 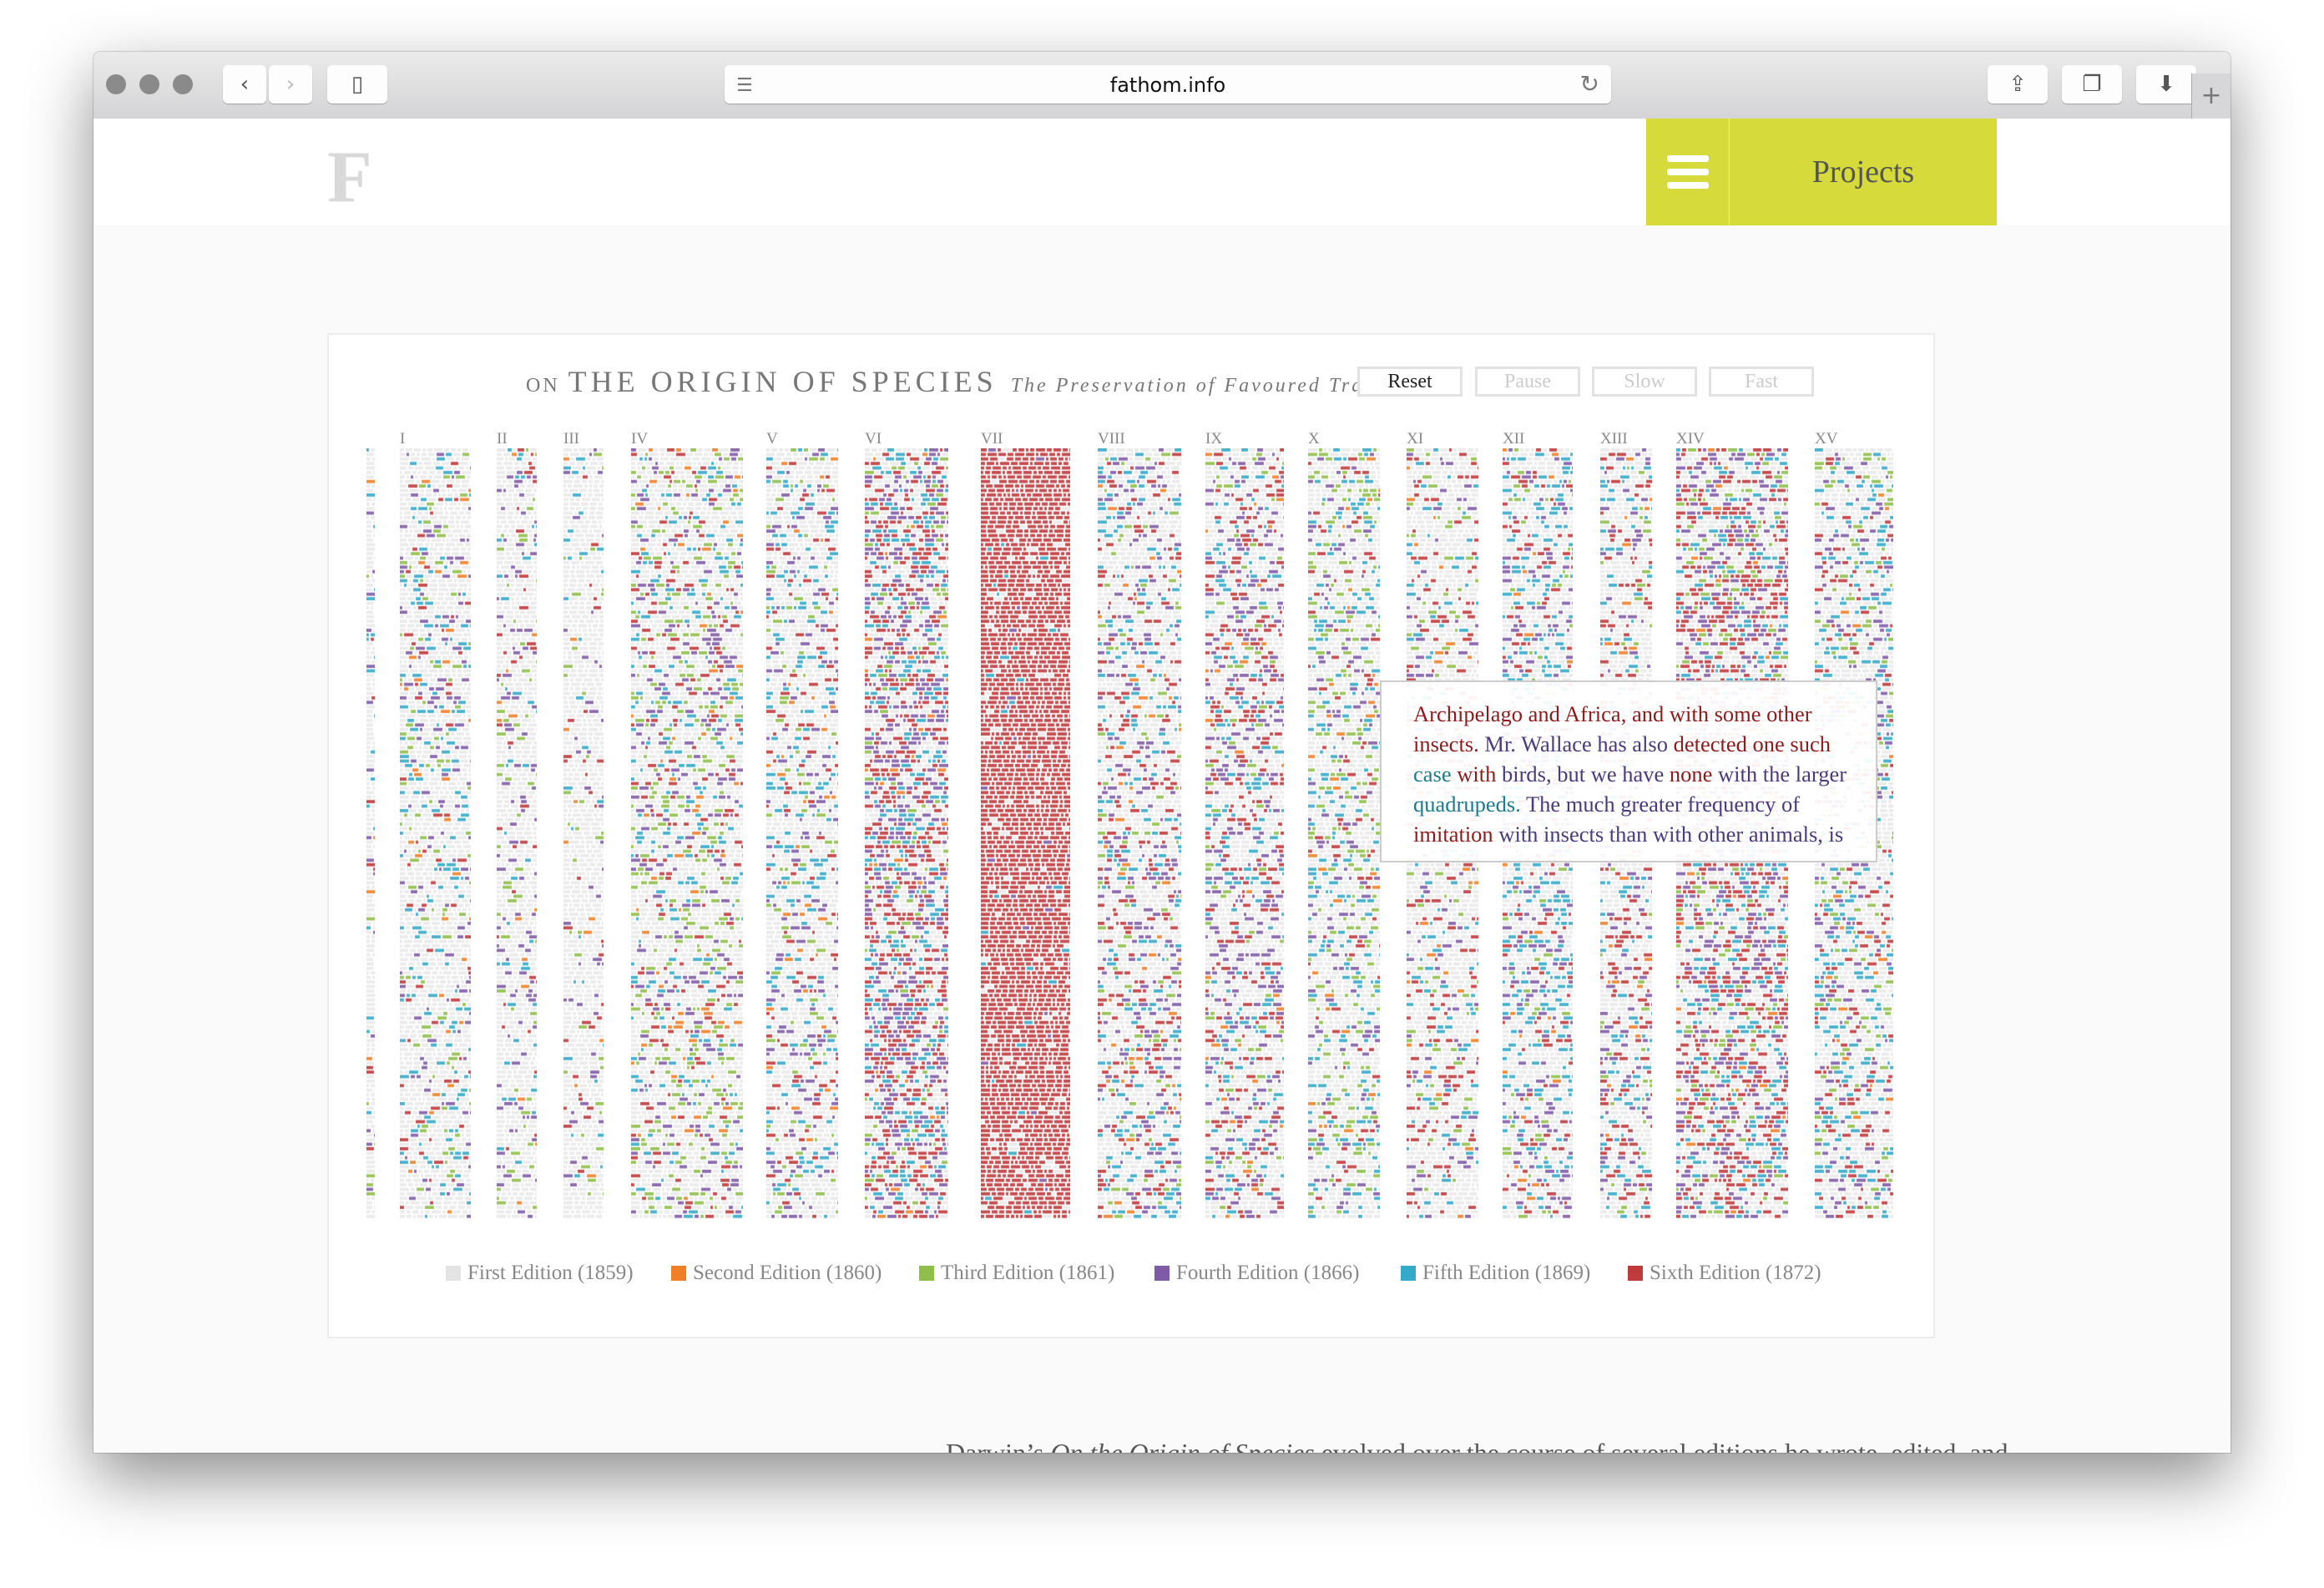 What do you see at coordinates (1432, 774) in the screenshot?
I see `tooltip-text: case` at bounding box center [1432, 774].